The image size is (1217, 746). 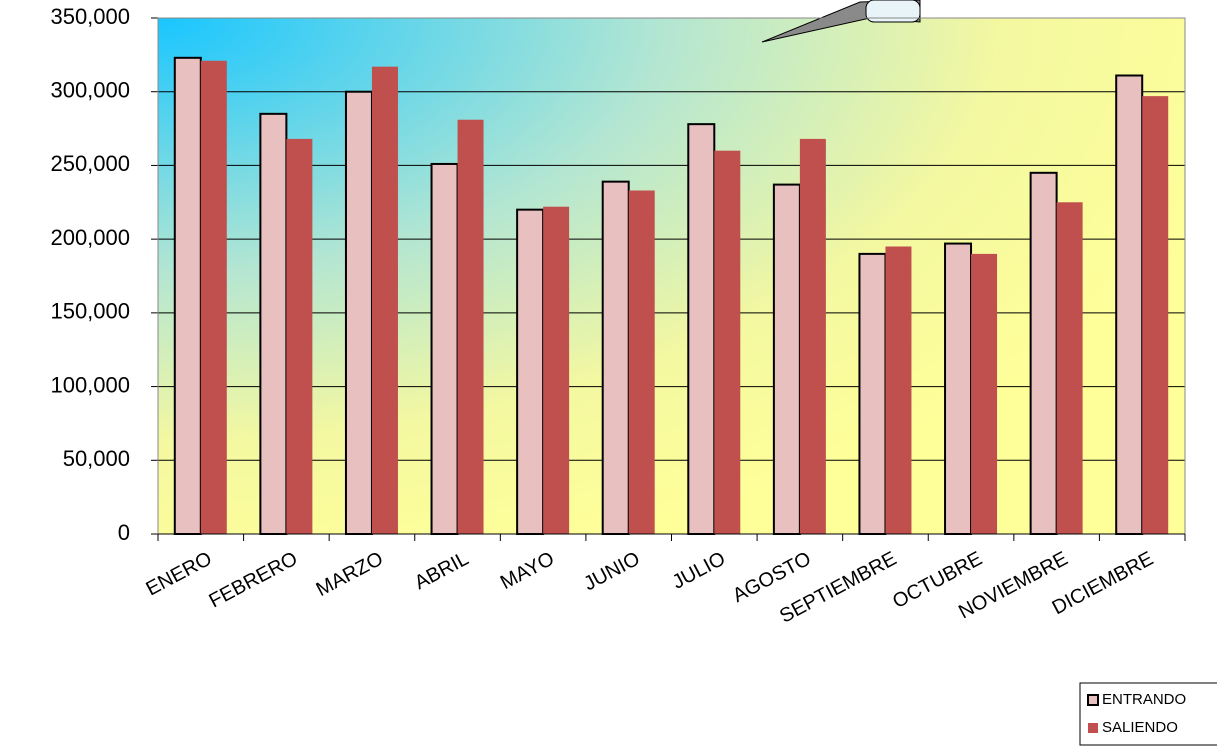 What do you see at coordinates (90, 90) in the screenshot?
I see `y-tick-label: 300,000` at bounding box center [90, 90].